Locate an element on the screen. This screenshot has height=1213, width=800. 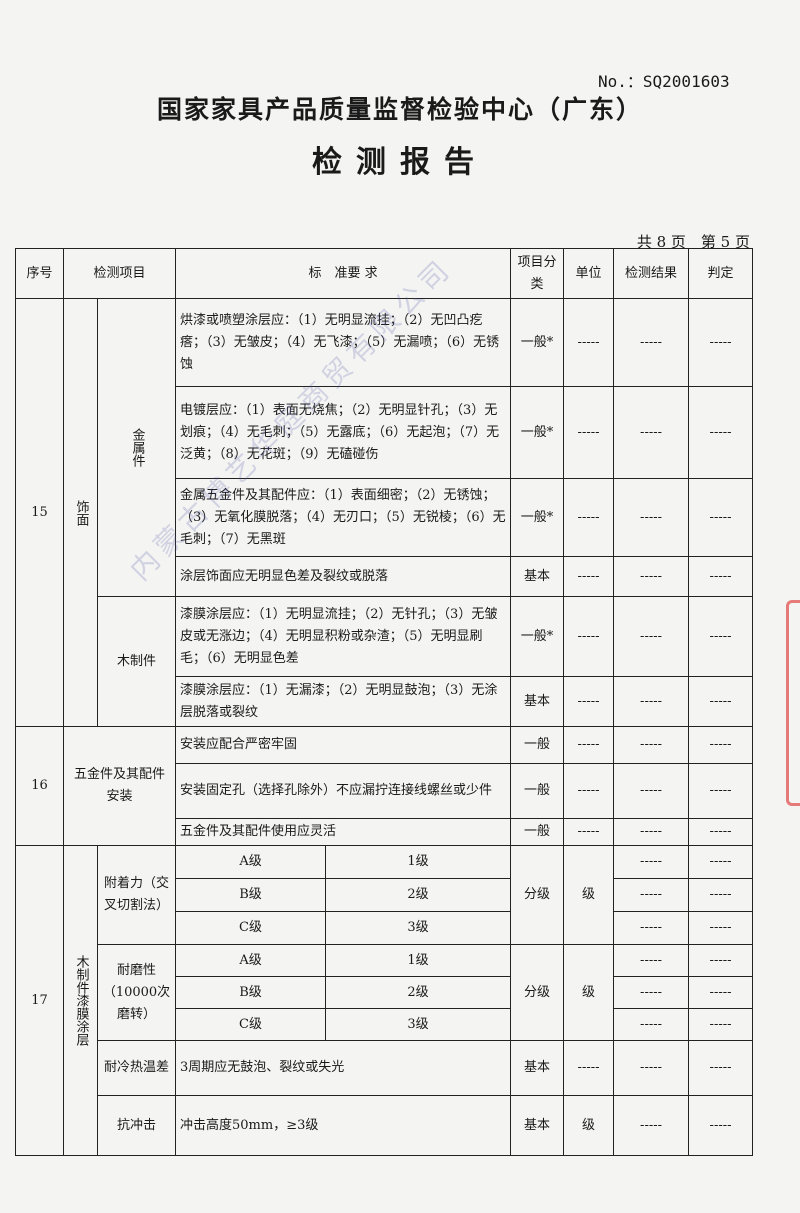
col-no: 序号 is located at coordinates (39, 273).